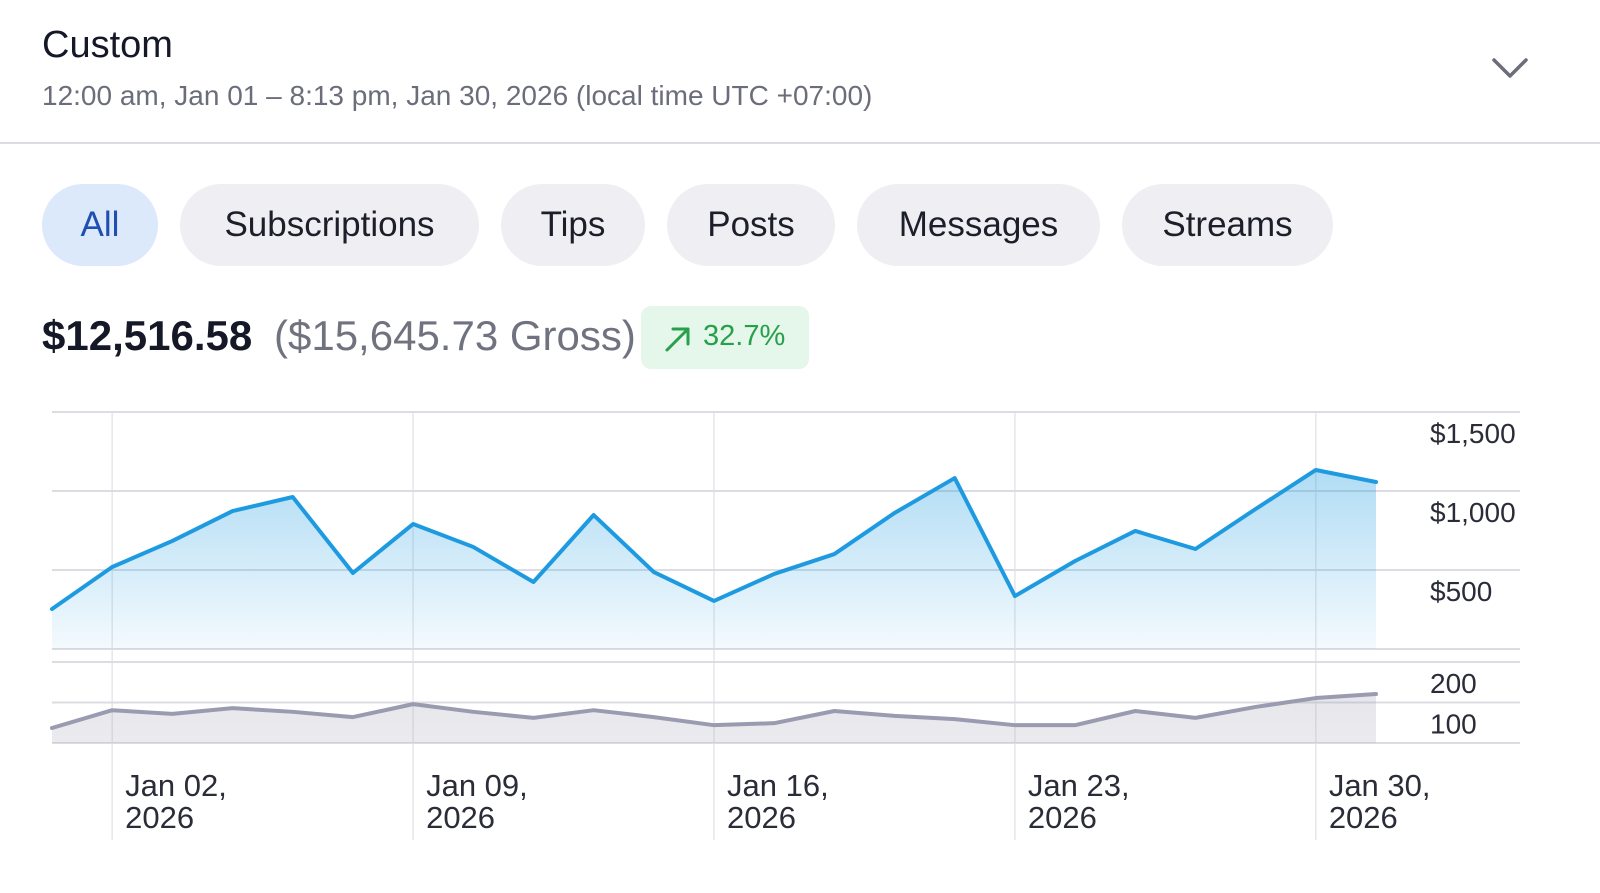  I want to click on dropdown-chevron, so click(1510, 68).